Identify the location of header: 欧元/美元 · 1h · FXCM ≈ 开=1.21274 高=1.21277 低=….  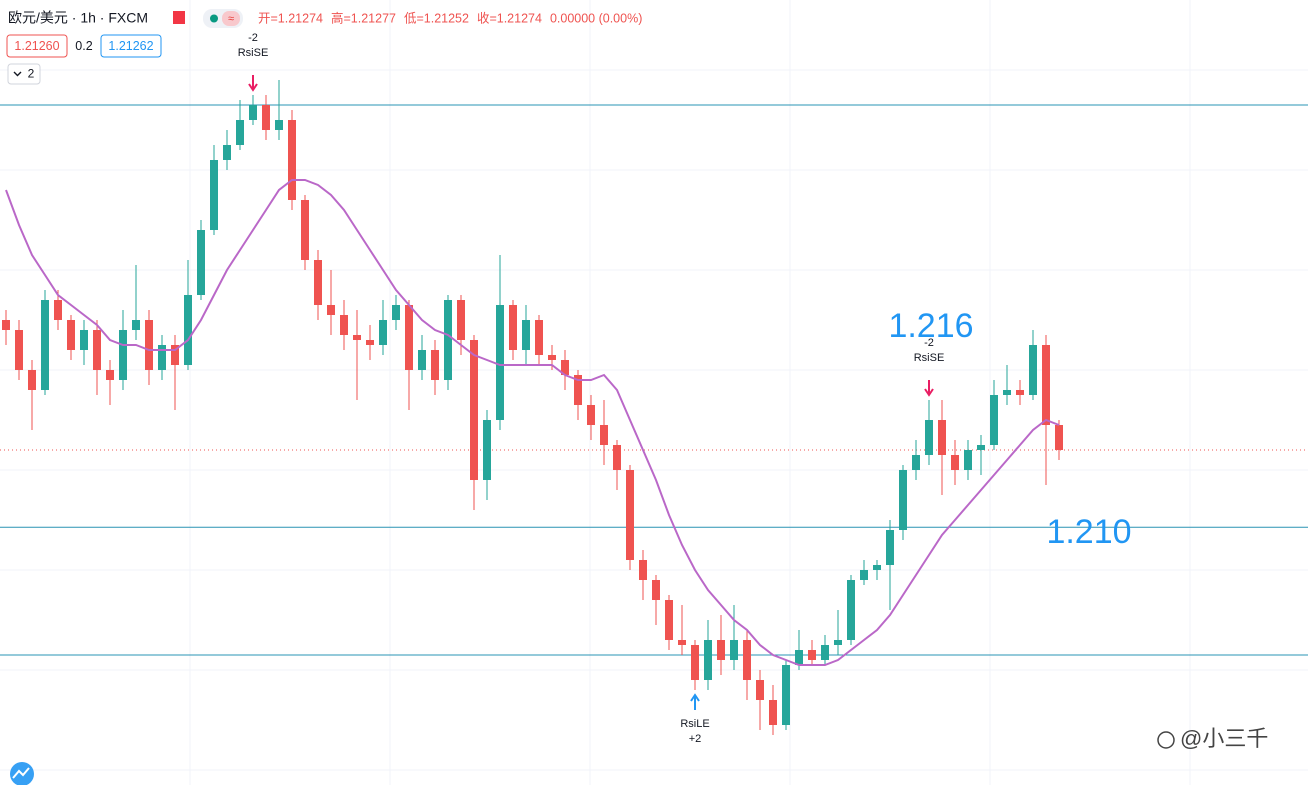
(324, 47).